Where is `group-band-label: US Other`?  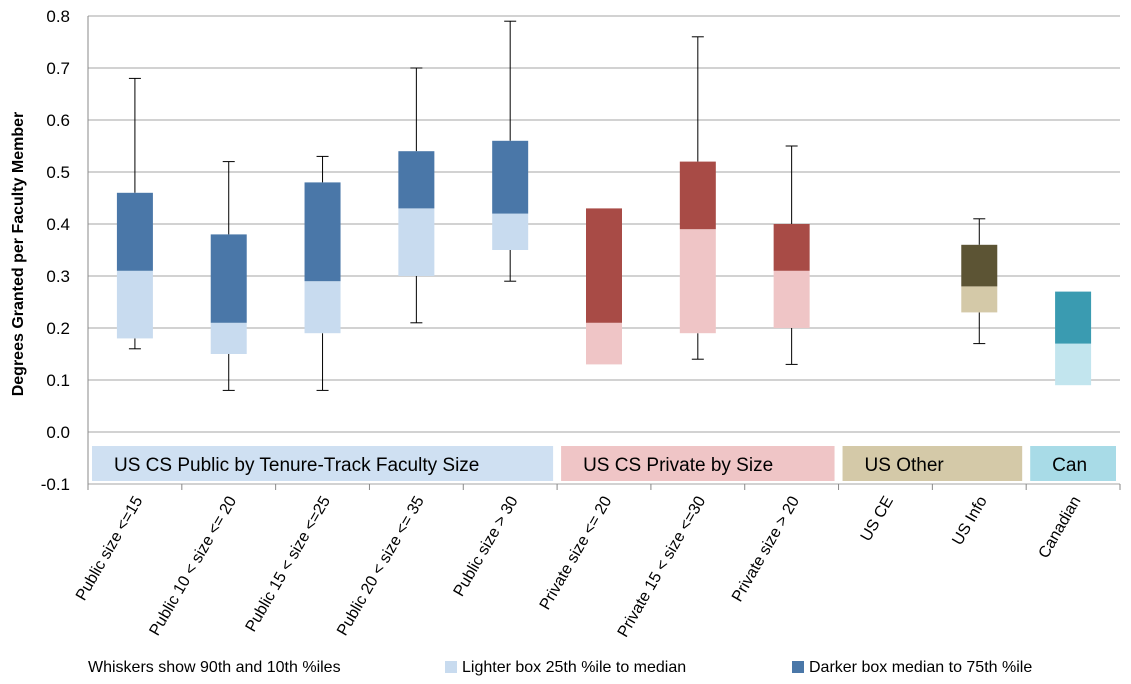
group-band-label: US Other is located at coordinates (905, 465).